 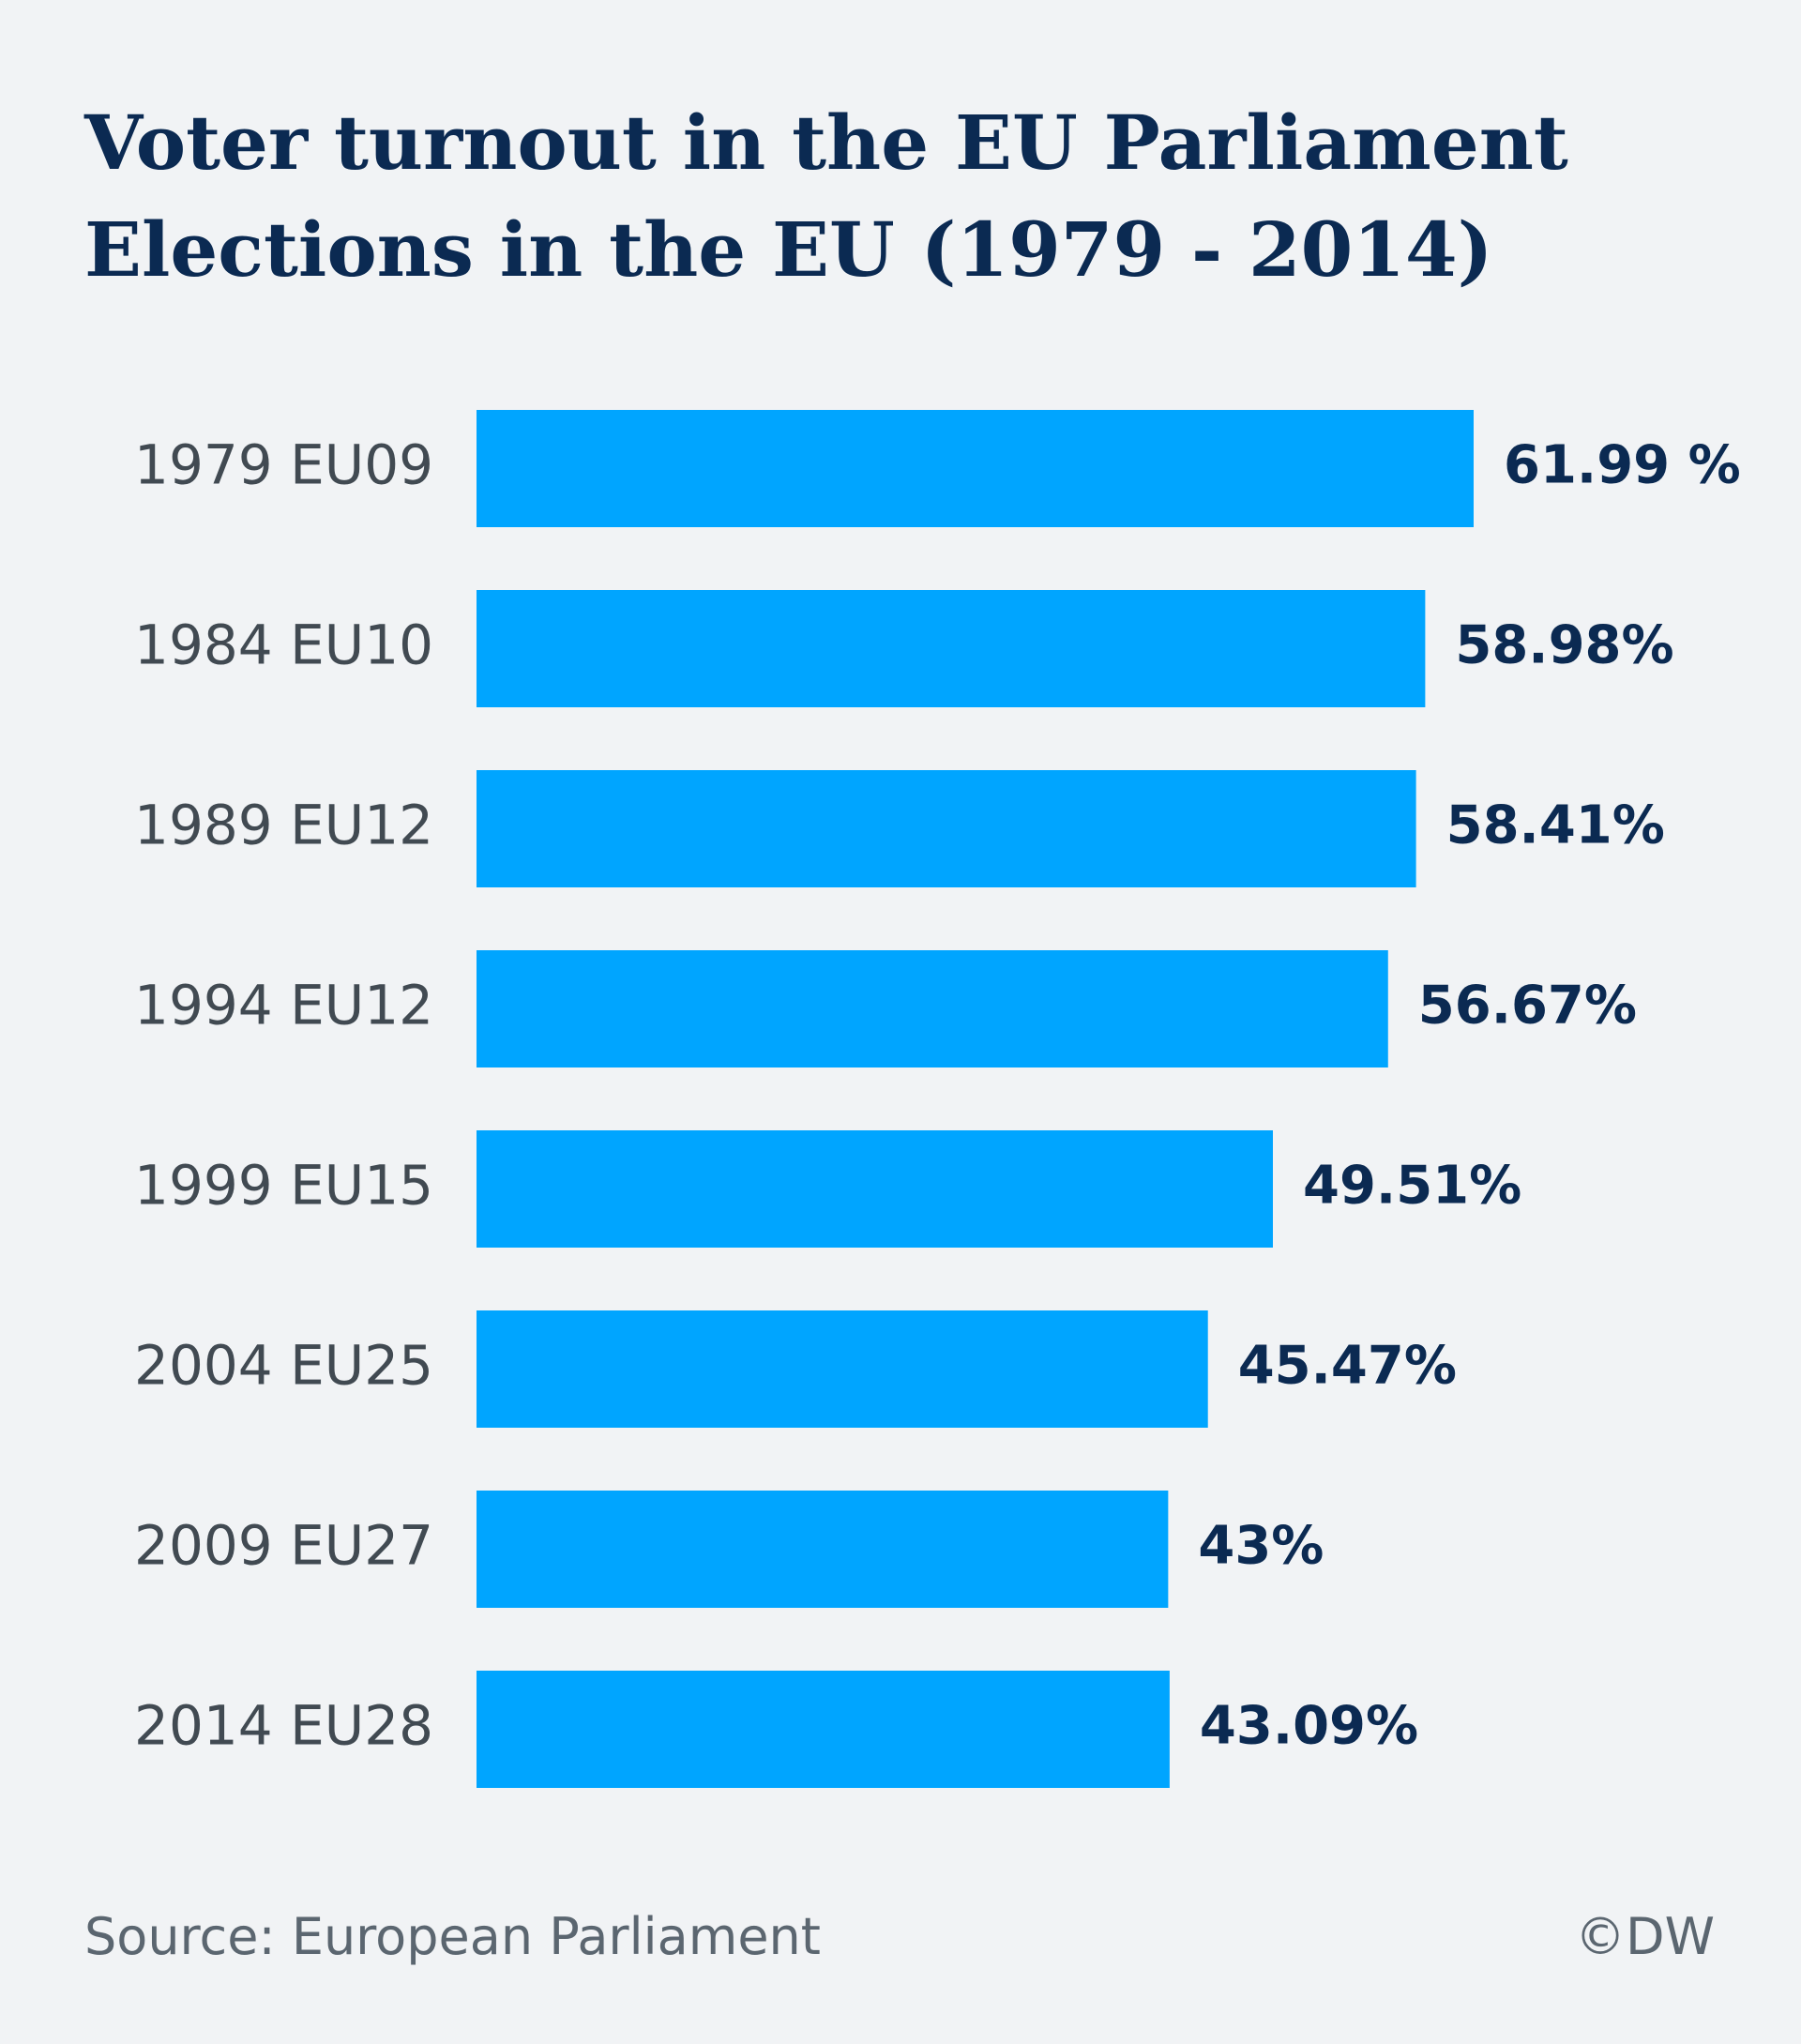 I want to click on bar-1994-eu12, so click(x=932, y=1008).